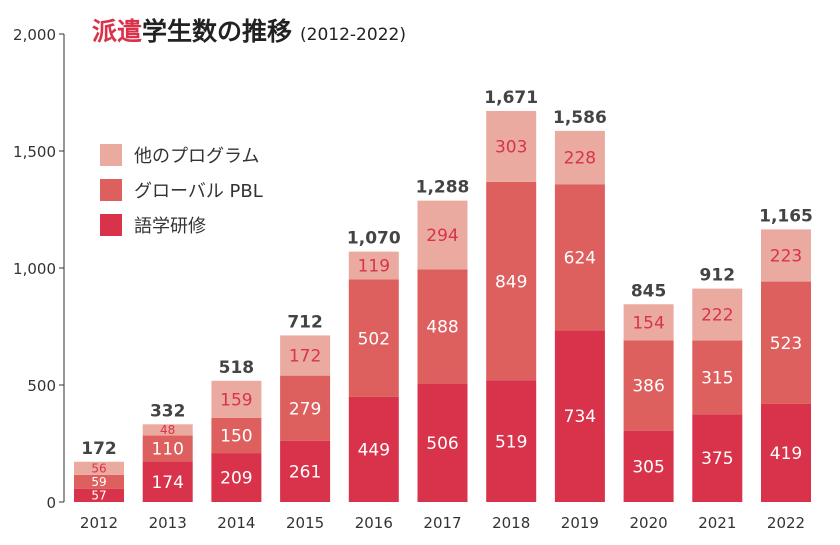 This screenshot has height=545, width=840. I want to click on bar-value-2016-global: 502, so click(374, 339).